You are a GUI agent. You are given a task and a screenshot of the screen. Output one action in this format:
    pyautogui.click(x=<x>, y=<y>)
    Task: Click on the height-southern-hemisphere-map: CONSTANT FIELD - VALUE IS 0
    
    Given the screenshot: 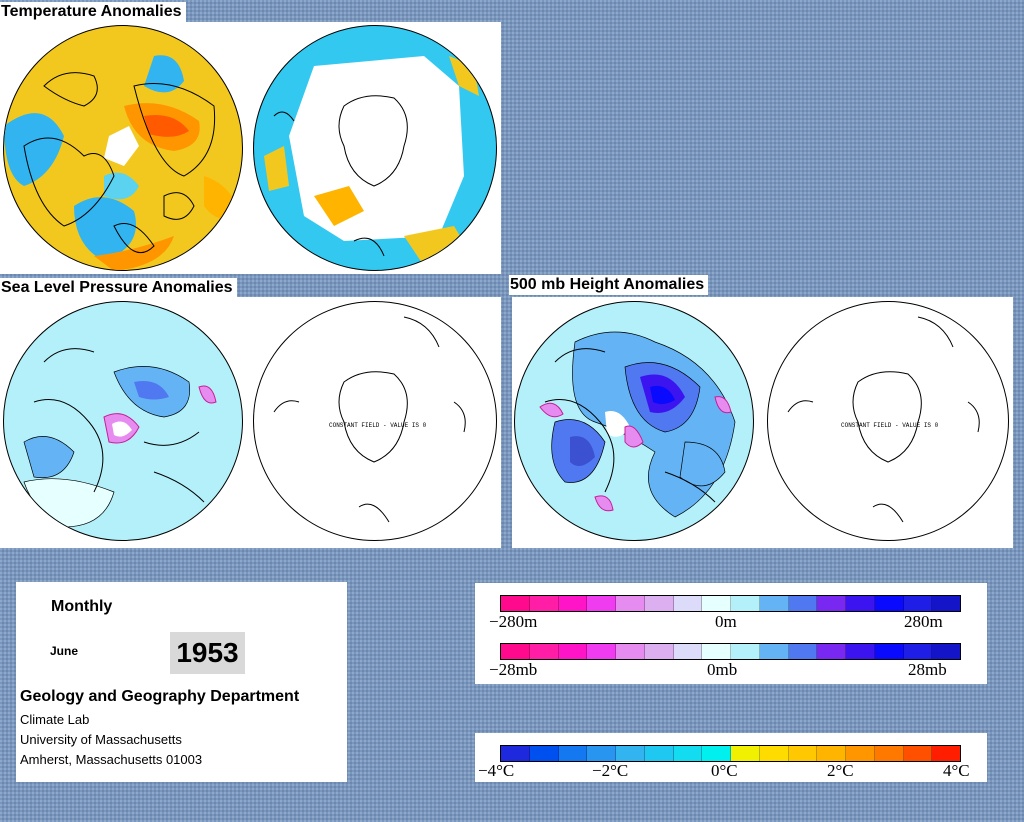 What is the action you would take?
    pyautogui.click(x=888, y=421)
    